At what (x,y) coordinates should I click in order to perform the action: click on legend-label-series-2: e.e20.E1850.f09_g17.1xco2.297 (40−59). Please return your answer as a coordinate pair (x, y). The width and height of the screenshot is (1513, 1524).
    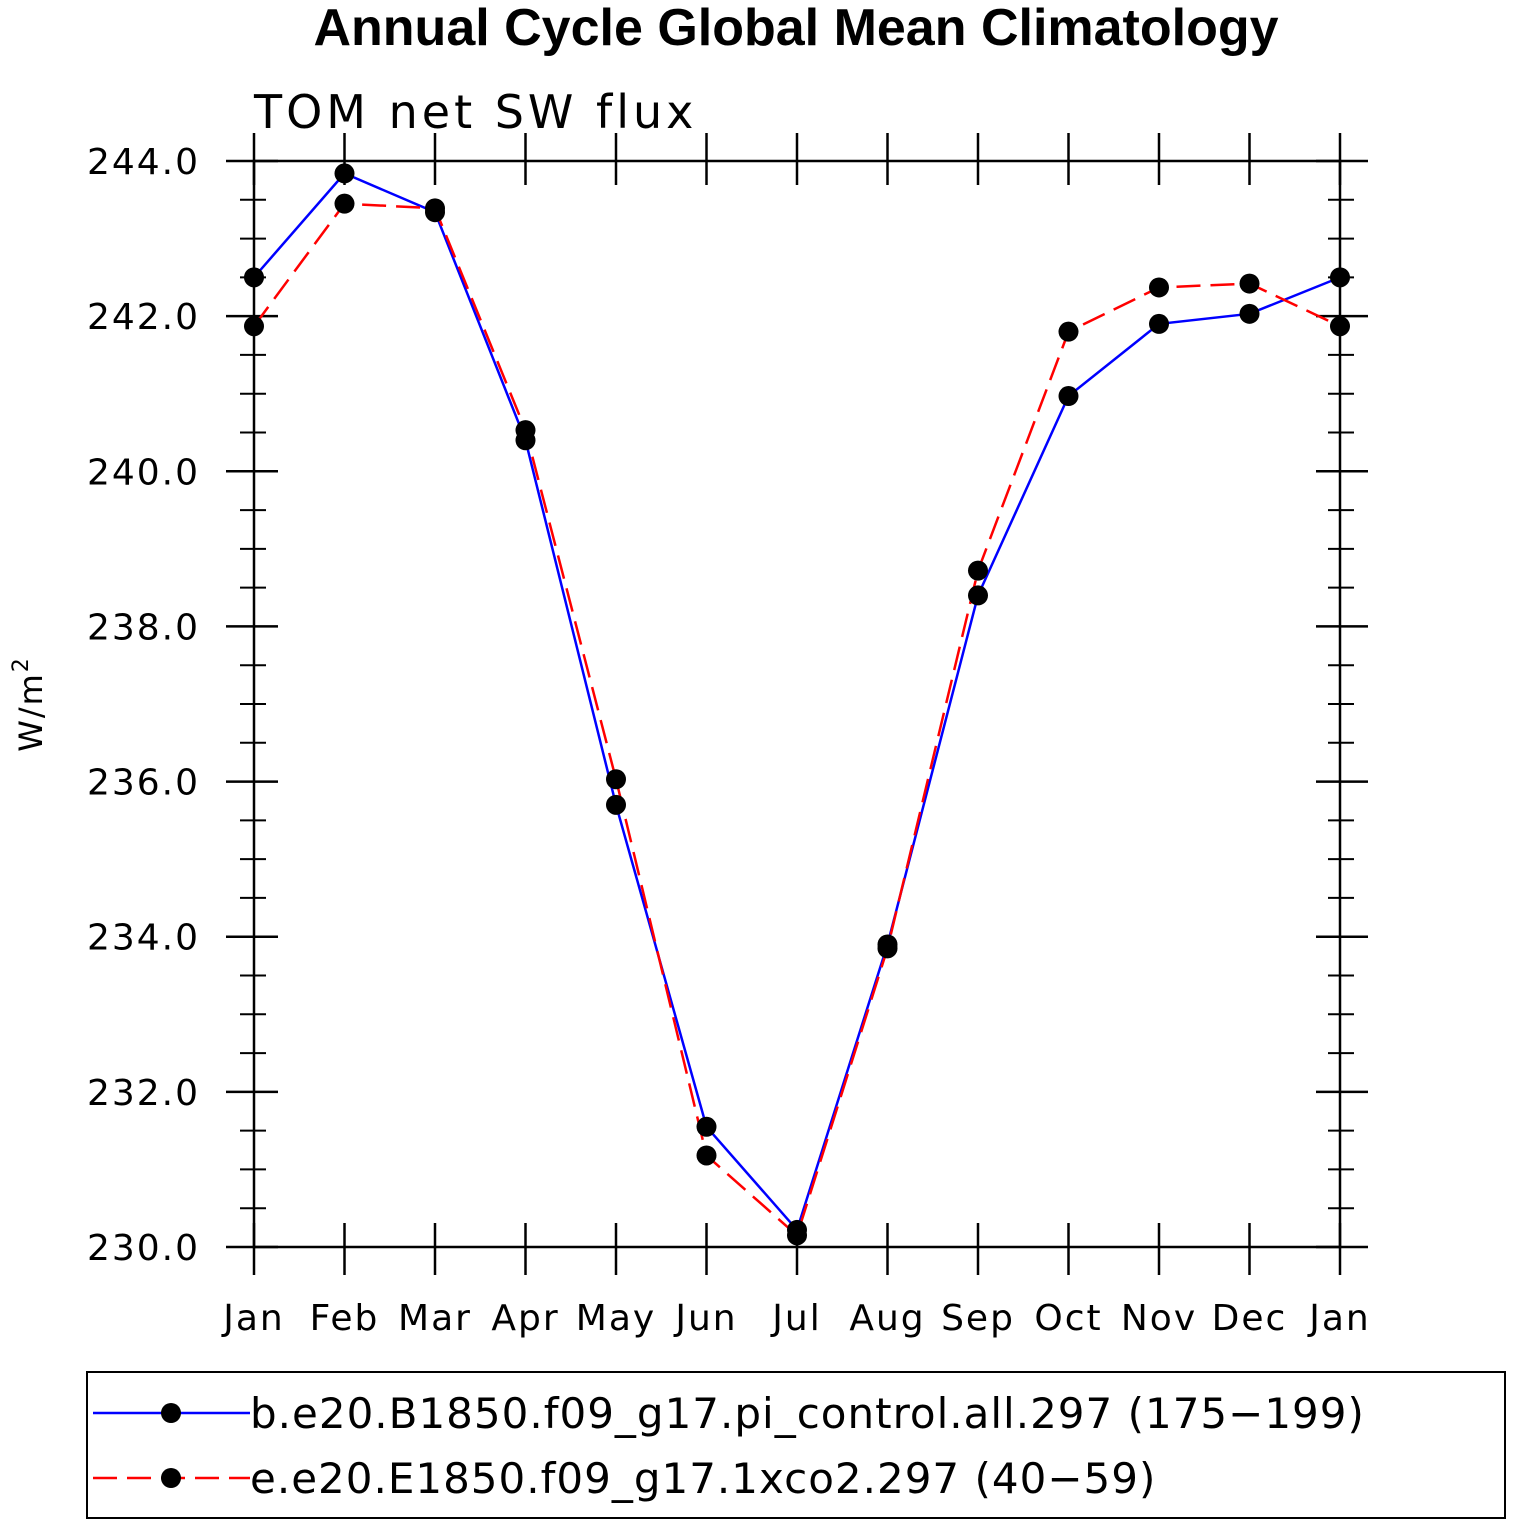
    Looking at the image, I should click on (703, 1478).